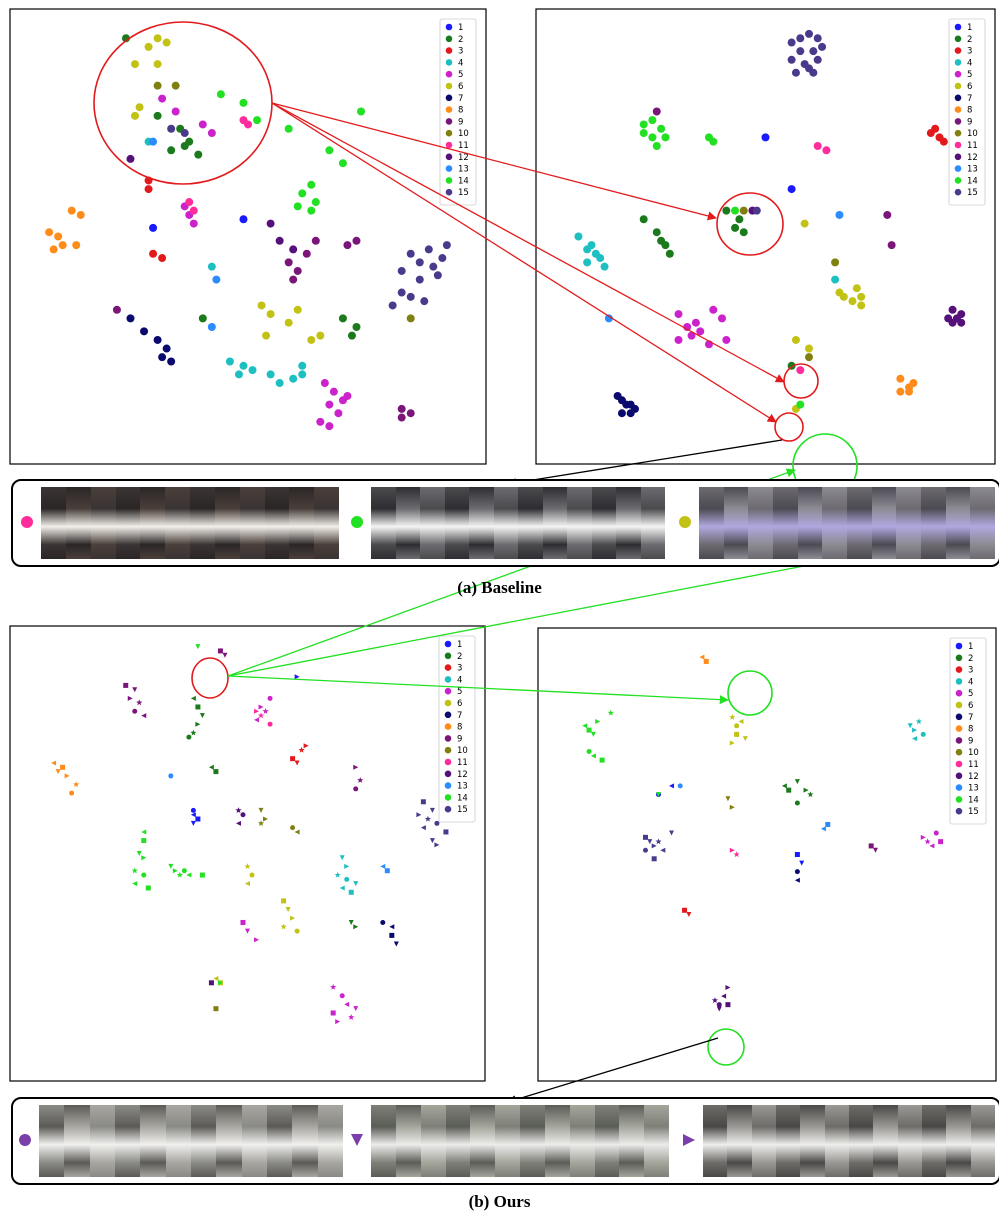 The height and width of the screenshot is (1214, 999). Describe the element at coordinates (459, 657) in the screenshot. I see `legend-label: 2` at that location.